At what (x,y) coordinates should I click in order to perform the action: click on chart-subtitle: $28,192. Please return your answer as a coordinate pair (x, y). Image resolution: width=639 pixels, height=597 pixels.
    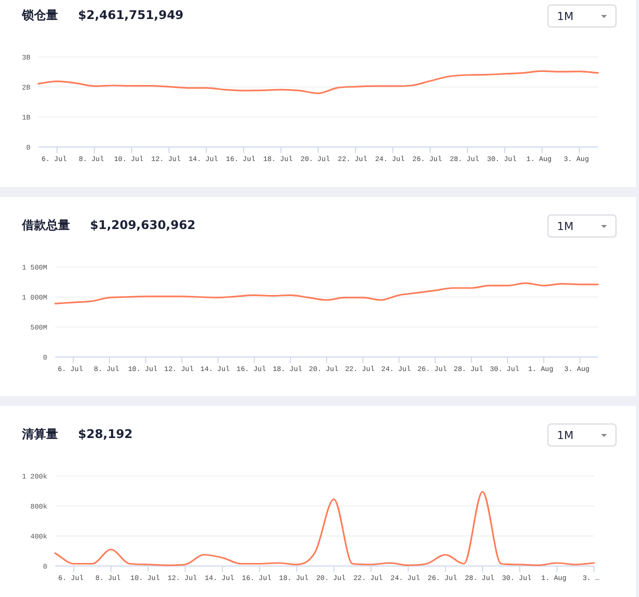
    Looking at the image, I should click on (105, 434).